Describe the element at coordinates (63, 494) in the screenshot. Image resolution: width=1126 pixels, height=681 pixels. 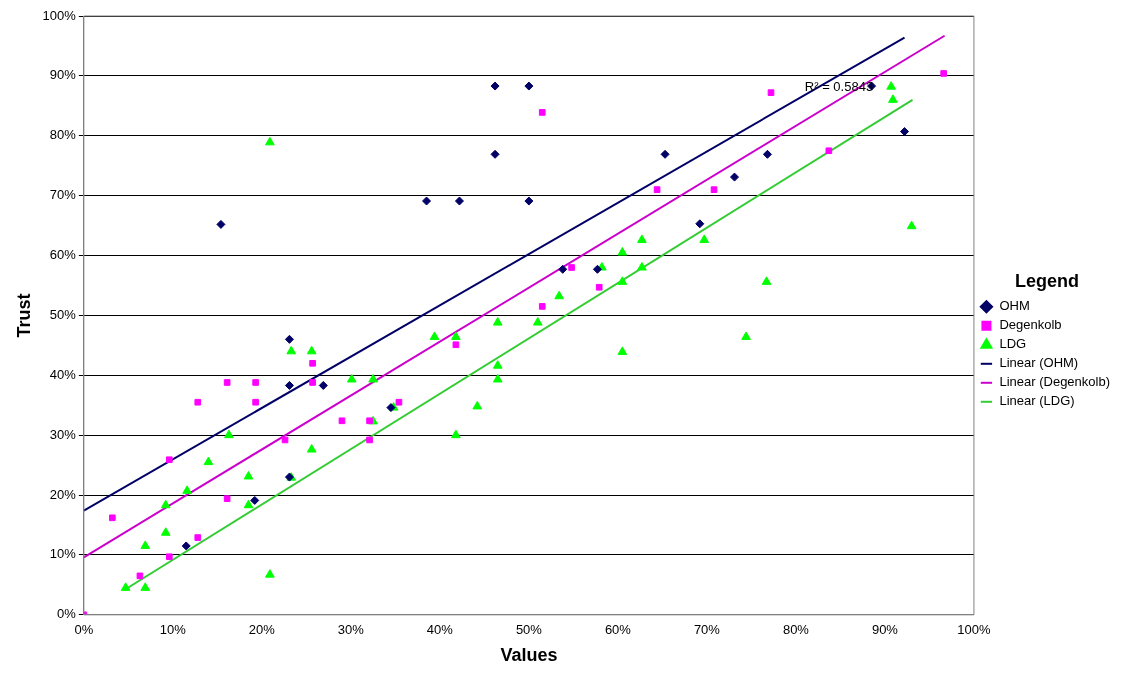
I see `y-tick-label: 20%` at that location.